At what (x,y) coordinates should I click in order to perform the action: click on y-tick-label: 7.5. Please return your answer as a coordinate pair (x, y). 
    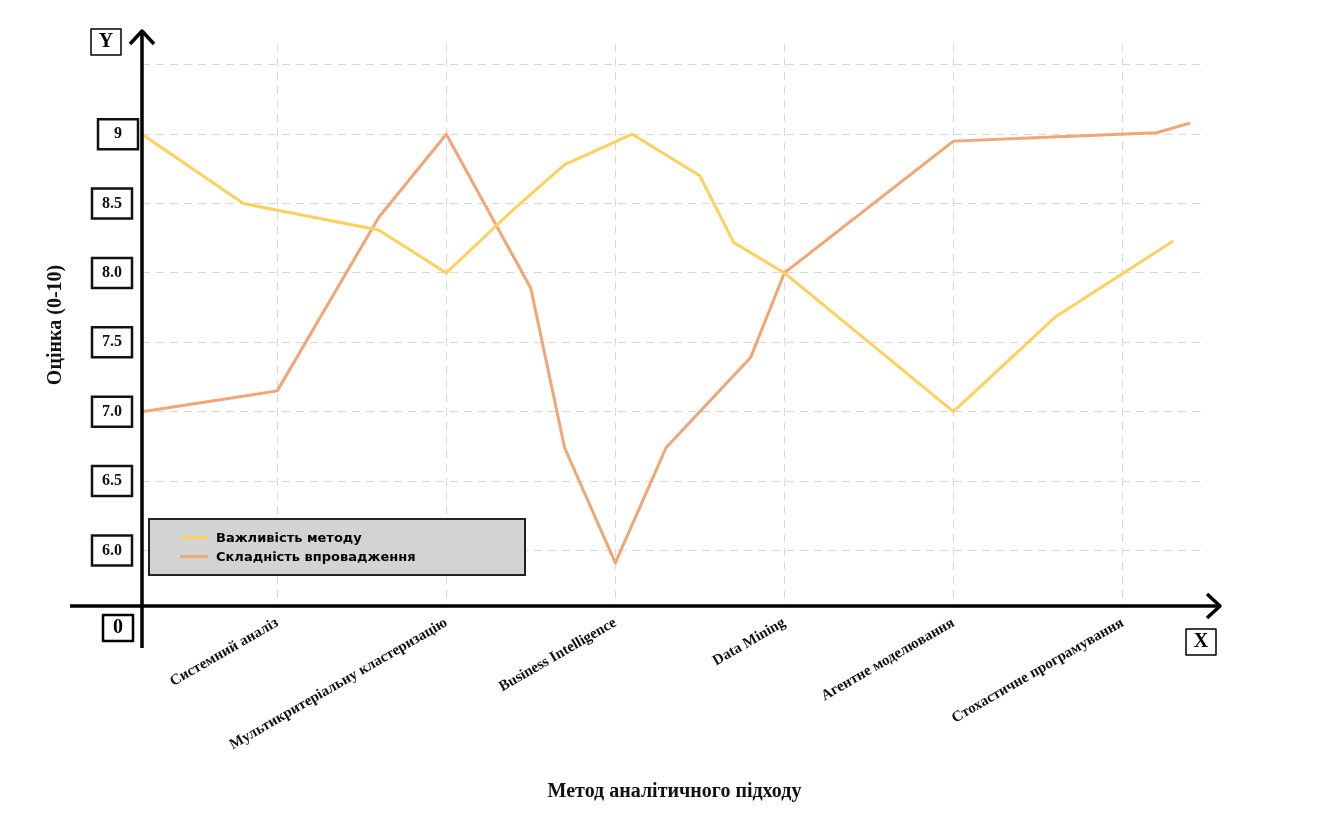
    Looking at the image, I should click on (112, 341).